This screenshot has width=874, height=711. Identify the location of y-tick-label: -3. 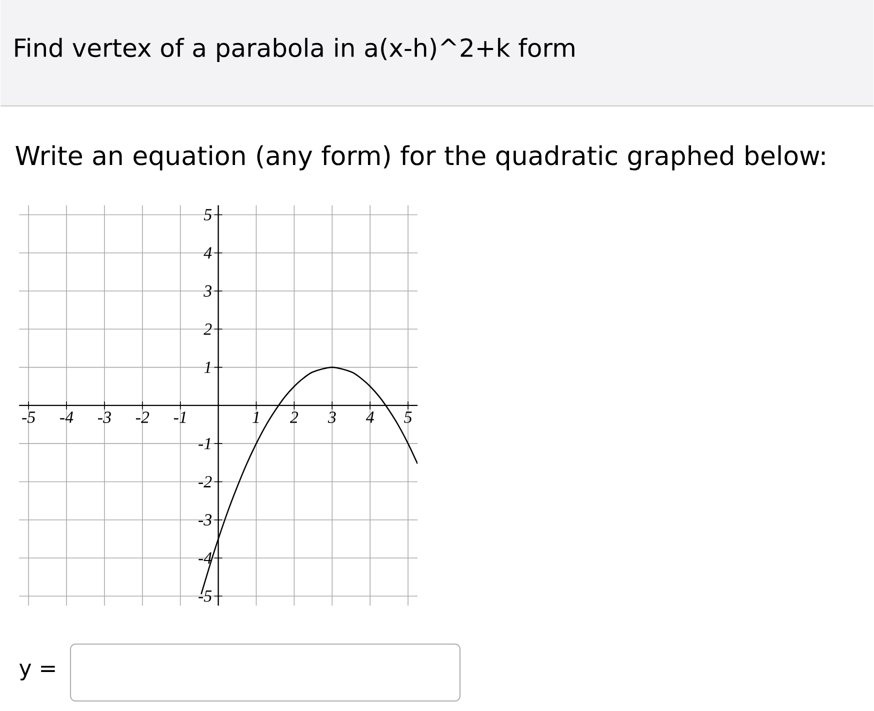
(205, 520).